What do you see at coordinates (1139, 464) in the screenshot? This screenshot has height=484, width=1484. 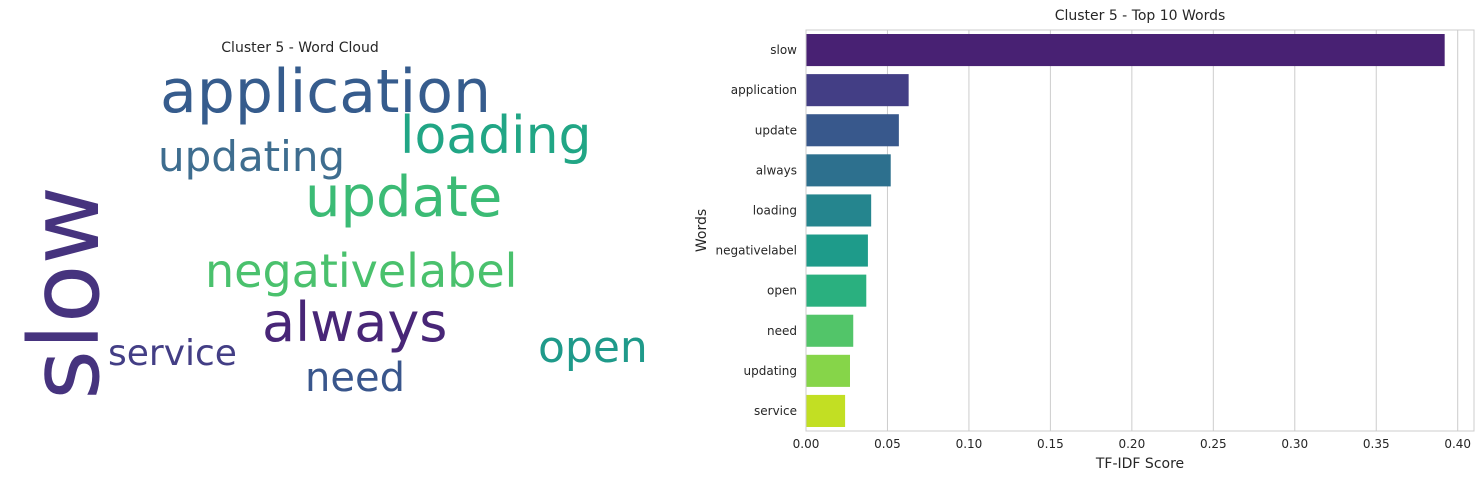 I see `x-axis-label: TF-IDF Score` at bounding box center [1139, 464].